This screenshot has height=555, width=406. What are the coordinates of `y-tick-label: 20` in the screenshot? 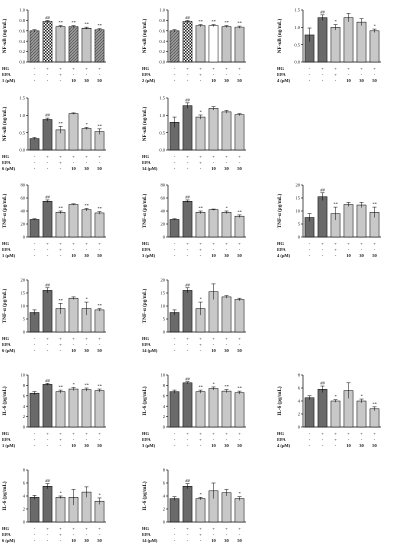 It's located at (23, 280).